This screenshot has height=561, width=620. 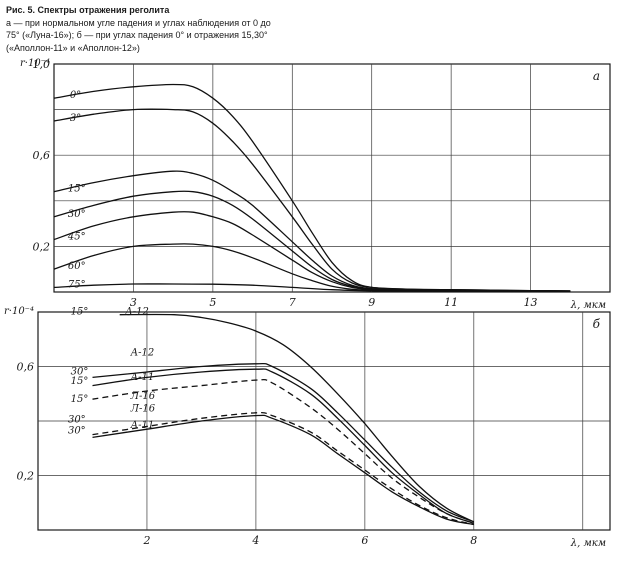 I want to click on x-tick-label: 5, so click(x=212, y=302).